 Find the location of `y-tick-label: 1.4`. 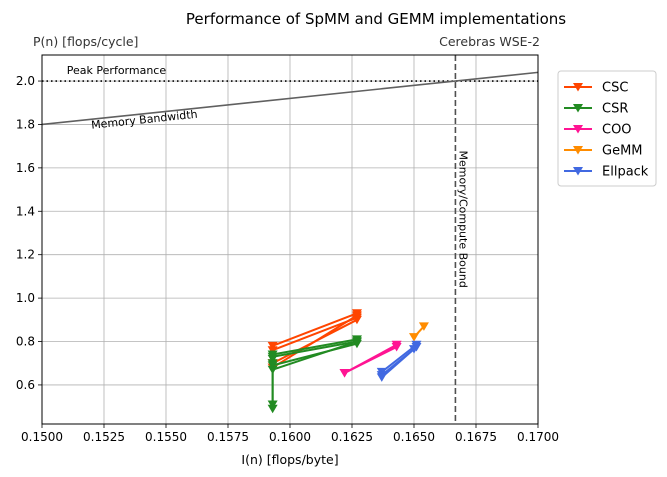

y-tick-label: 1.4 is located at coordinates (25, 211).